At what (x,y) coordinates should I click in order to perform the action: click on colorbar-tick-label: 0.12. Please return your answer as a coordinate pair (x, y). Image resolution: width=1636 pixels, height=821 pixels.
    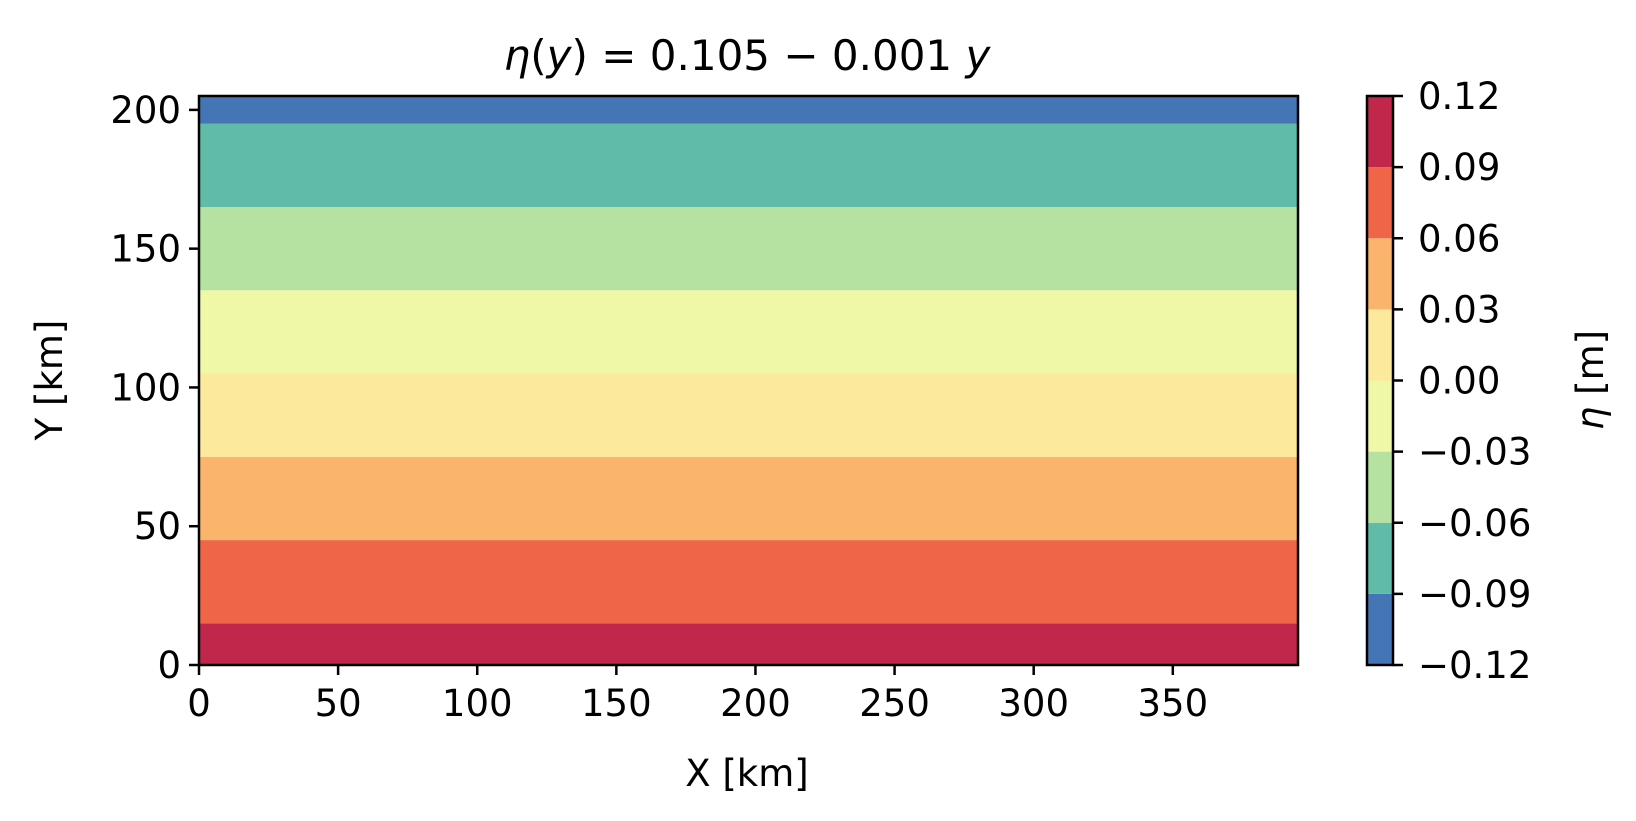
    Looking at the image, I should click on (1459, 96).